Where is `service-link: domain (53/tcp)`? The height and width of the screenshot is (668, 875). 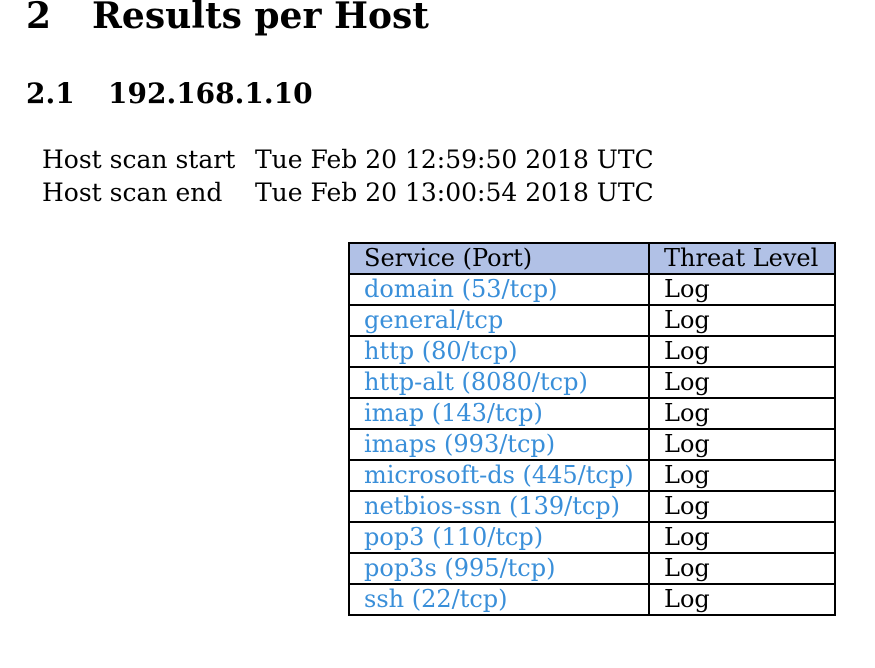
service-link: domain (53/tcp) is located at coordinates (461, 289).